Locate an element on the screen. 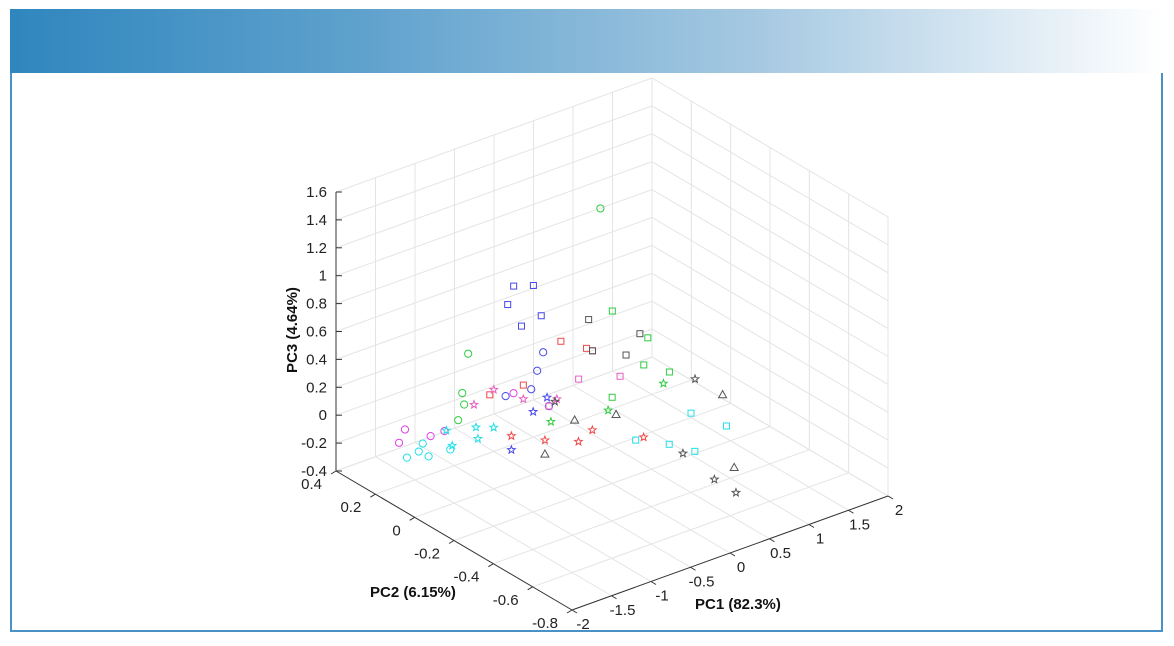 This screenshot has width=1174, height=646. z-tick-label: 0.2 is located at coordinates (316, 387).